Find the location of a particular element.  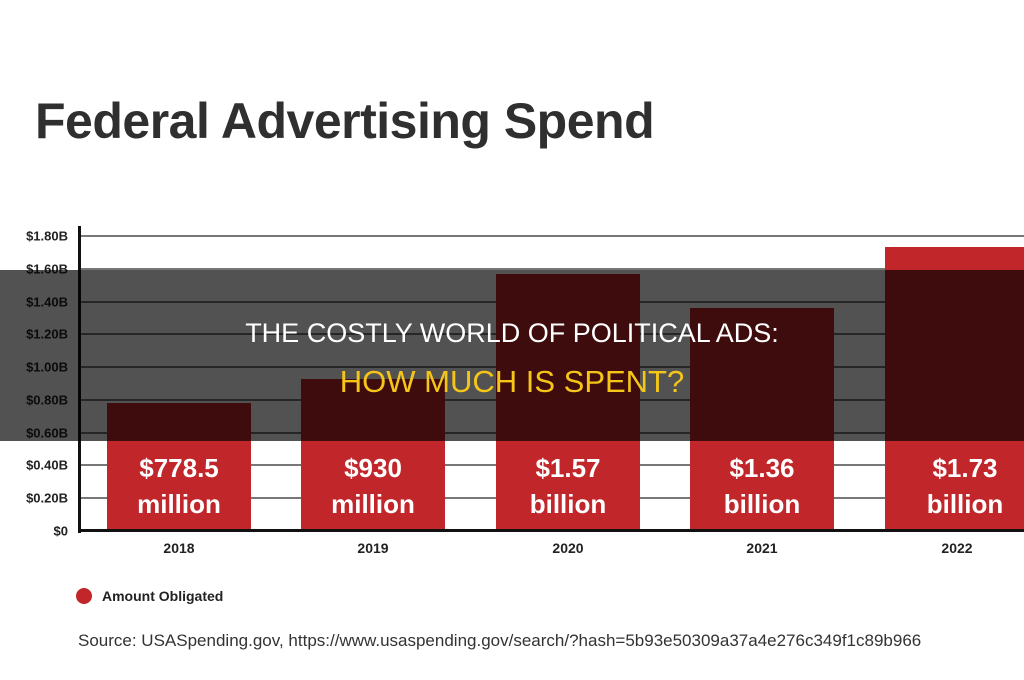

x-tick-label: 2022 is located at coordinates (957, 548).